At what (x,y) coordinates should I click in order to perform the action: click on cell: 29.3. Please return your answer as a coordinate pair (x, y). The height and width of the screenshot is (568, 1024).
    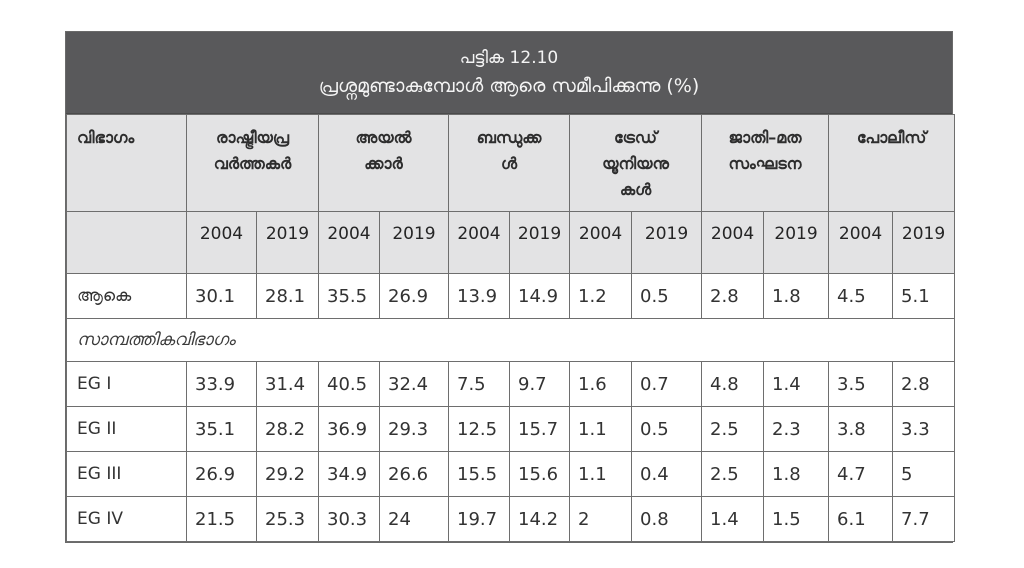
    Looking at the image, I should click on (414, 429).